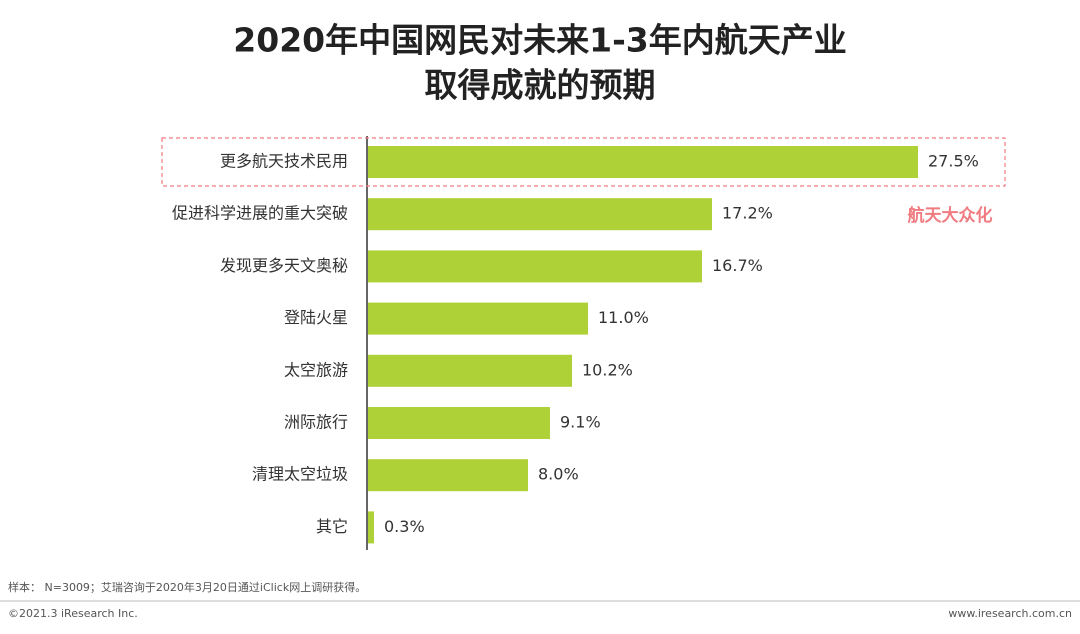  What do you see at coordinates (558, 474) in the screenshot?
I see `value-label: 8.0%` at bounding box center [558, 474].